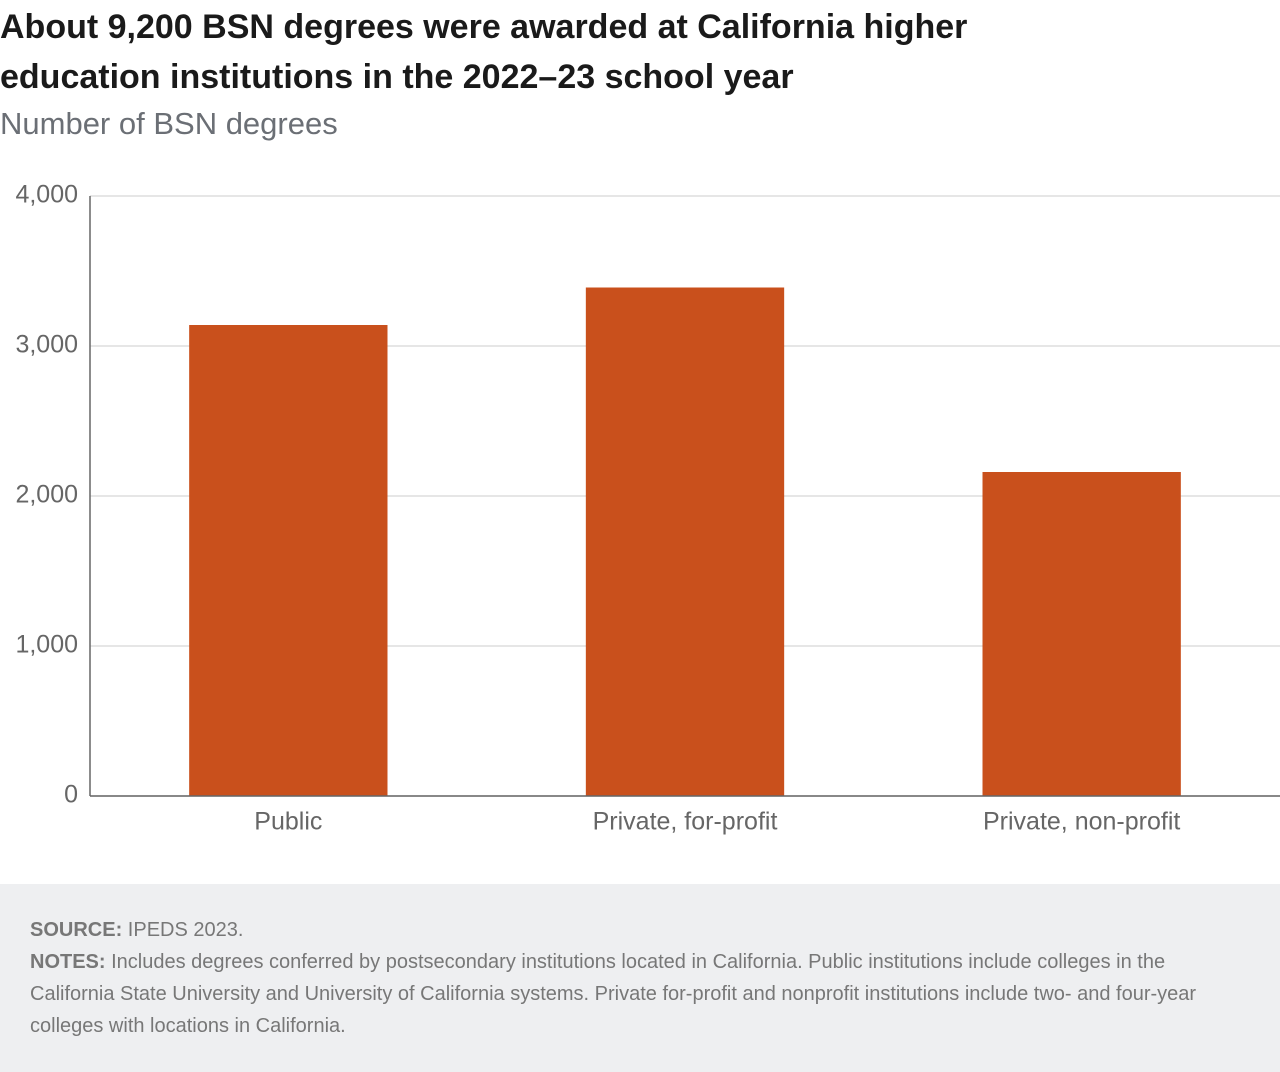  I want to click on y-tick-label: 2,000, so click(46, 495).